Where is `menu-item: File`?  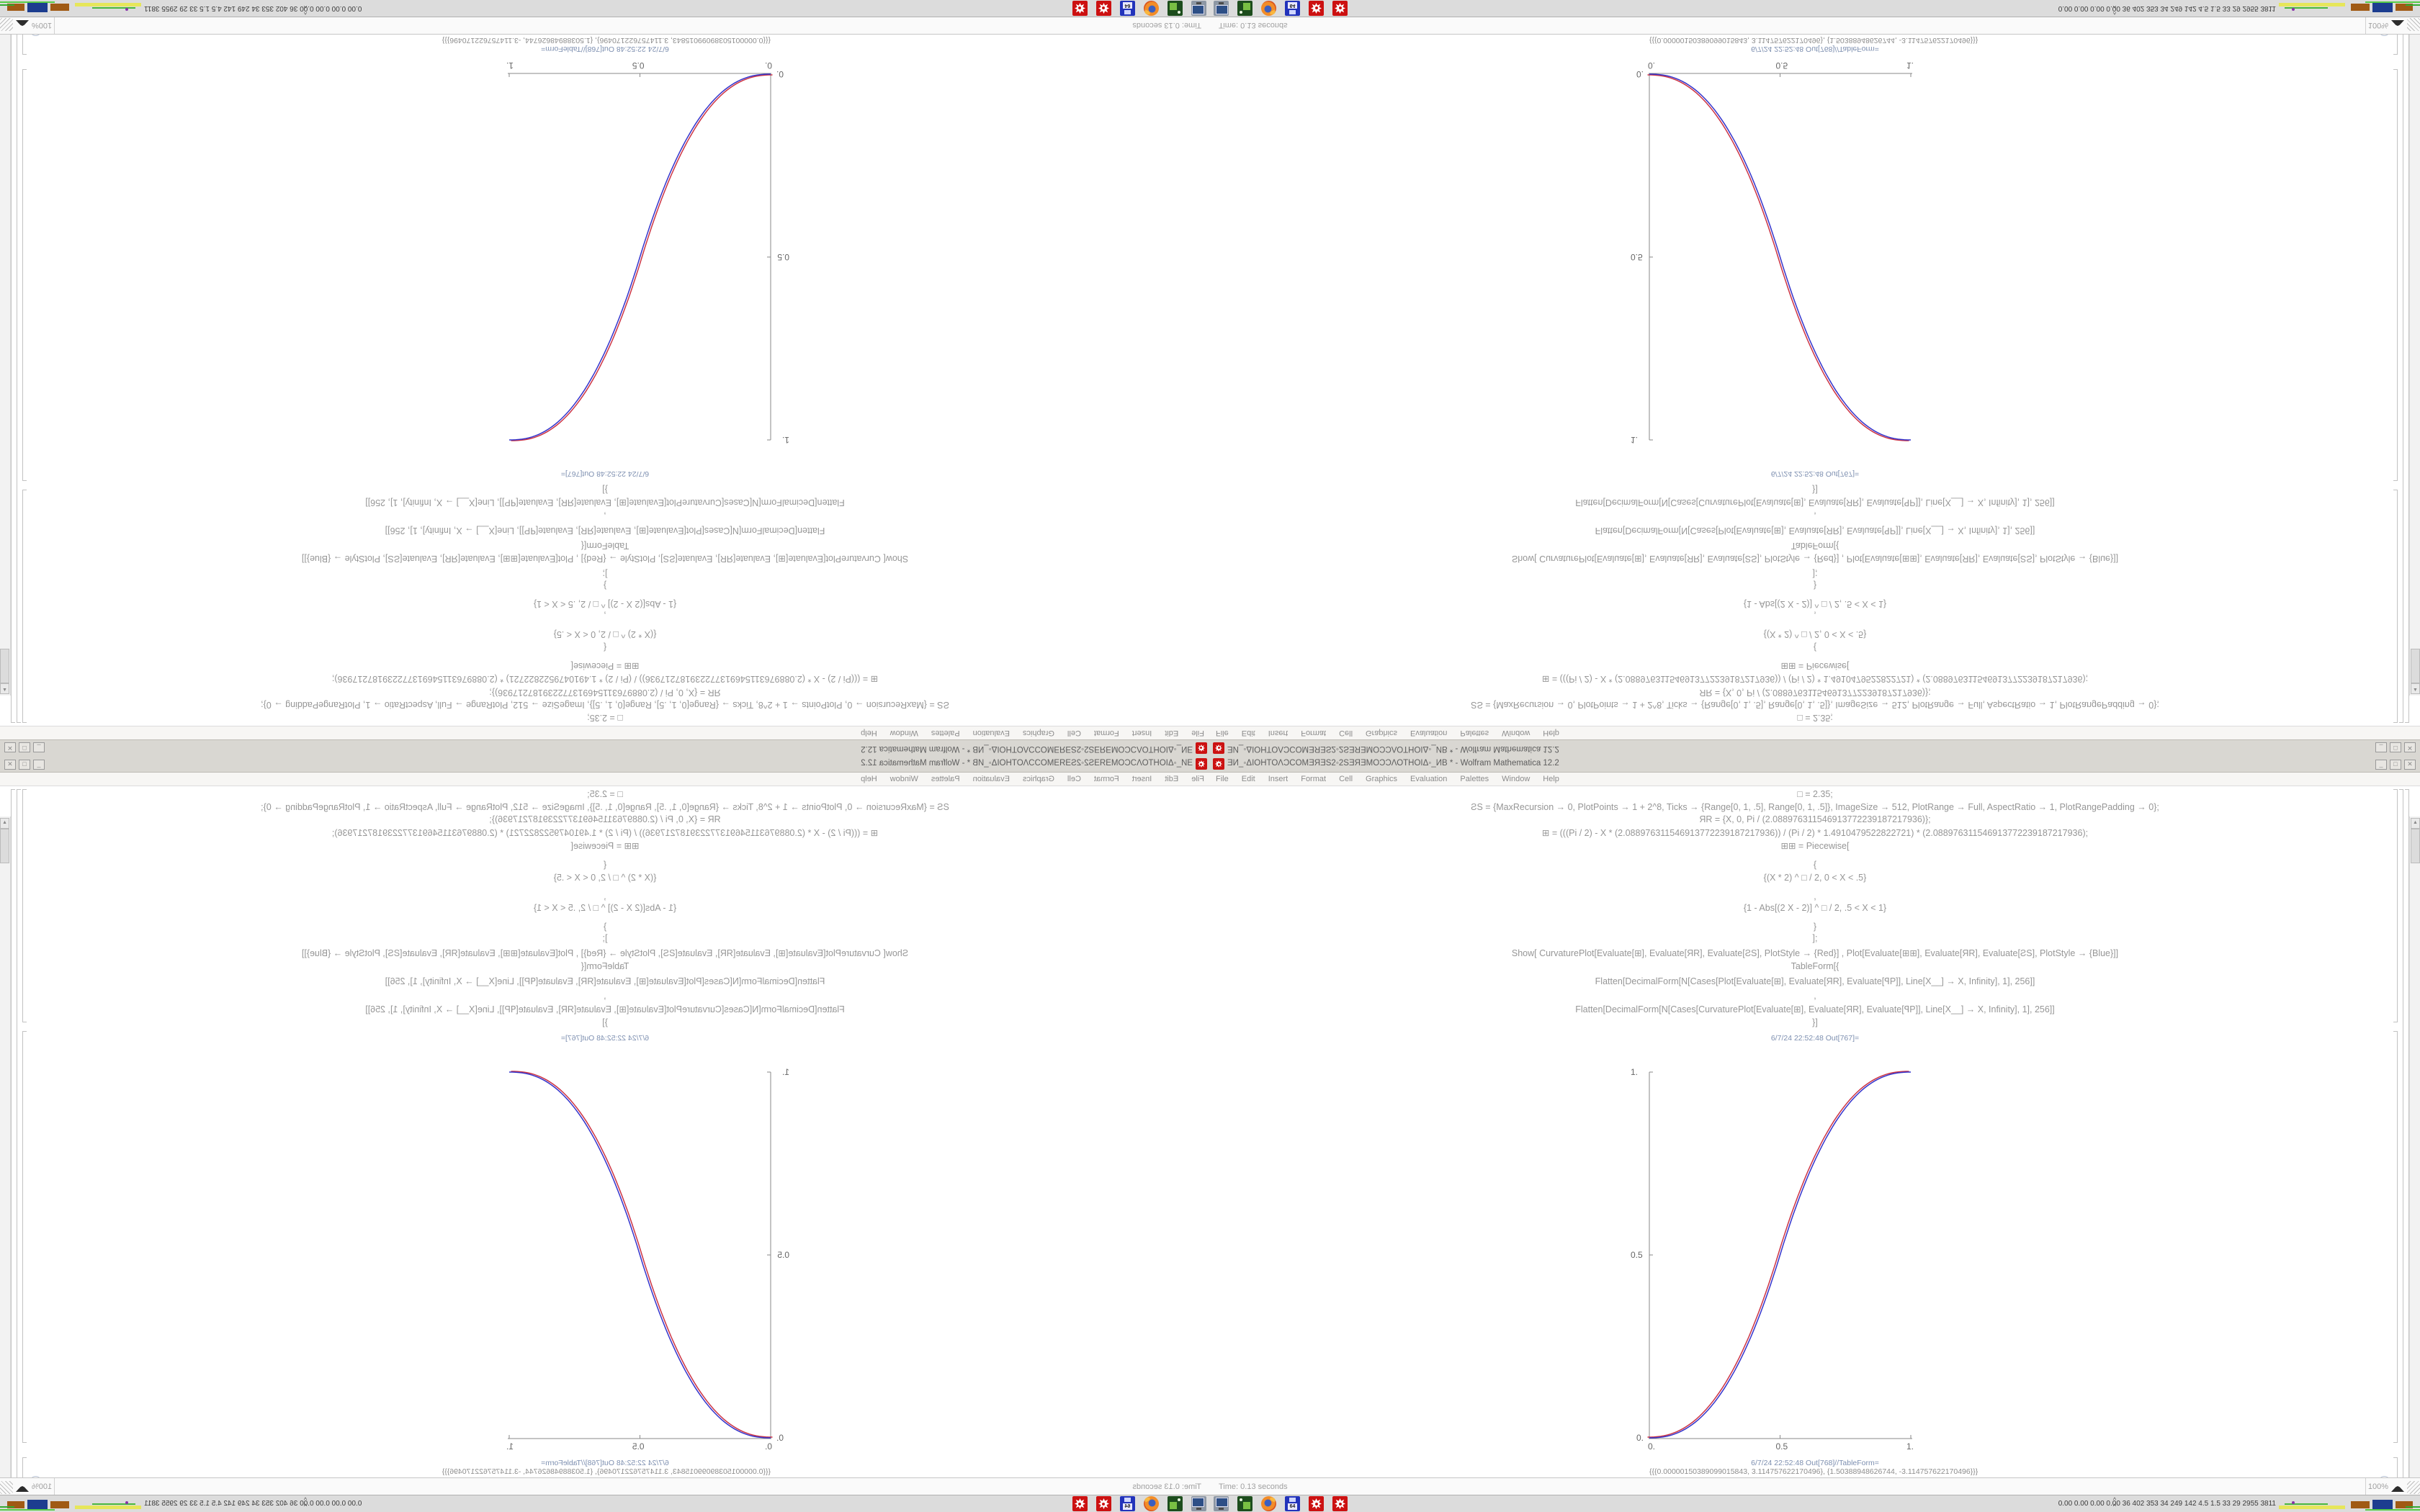
menu-item: File is located at coordinates (1222, 779).